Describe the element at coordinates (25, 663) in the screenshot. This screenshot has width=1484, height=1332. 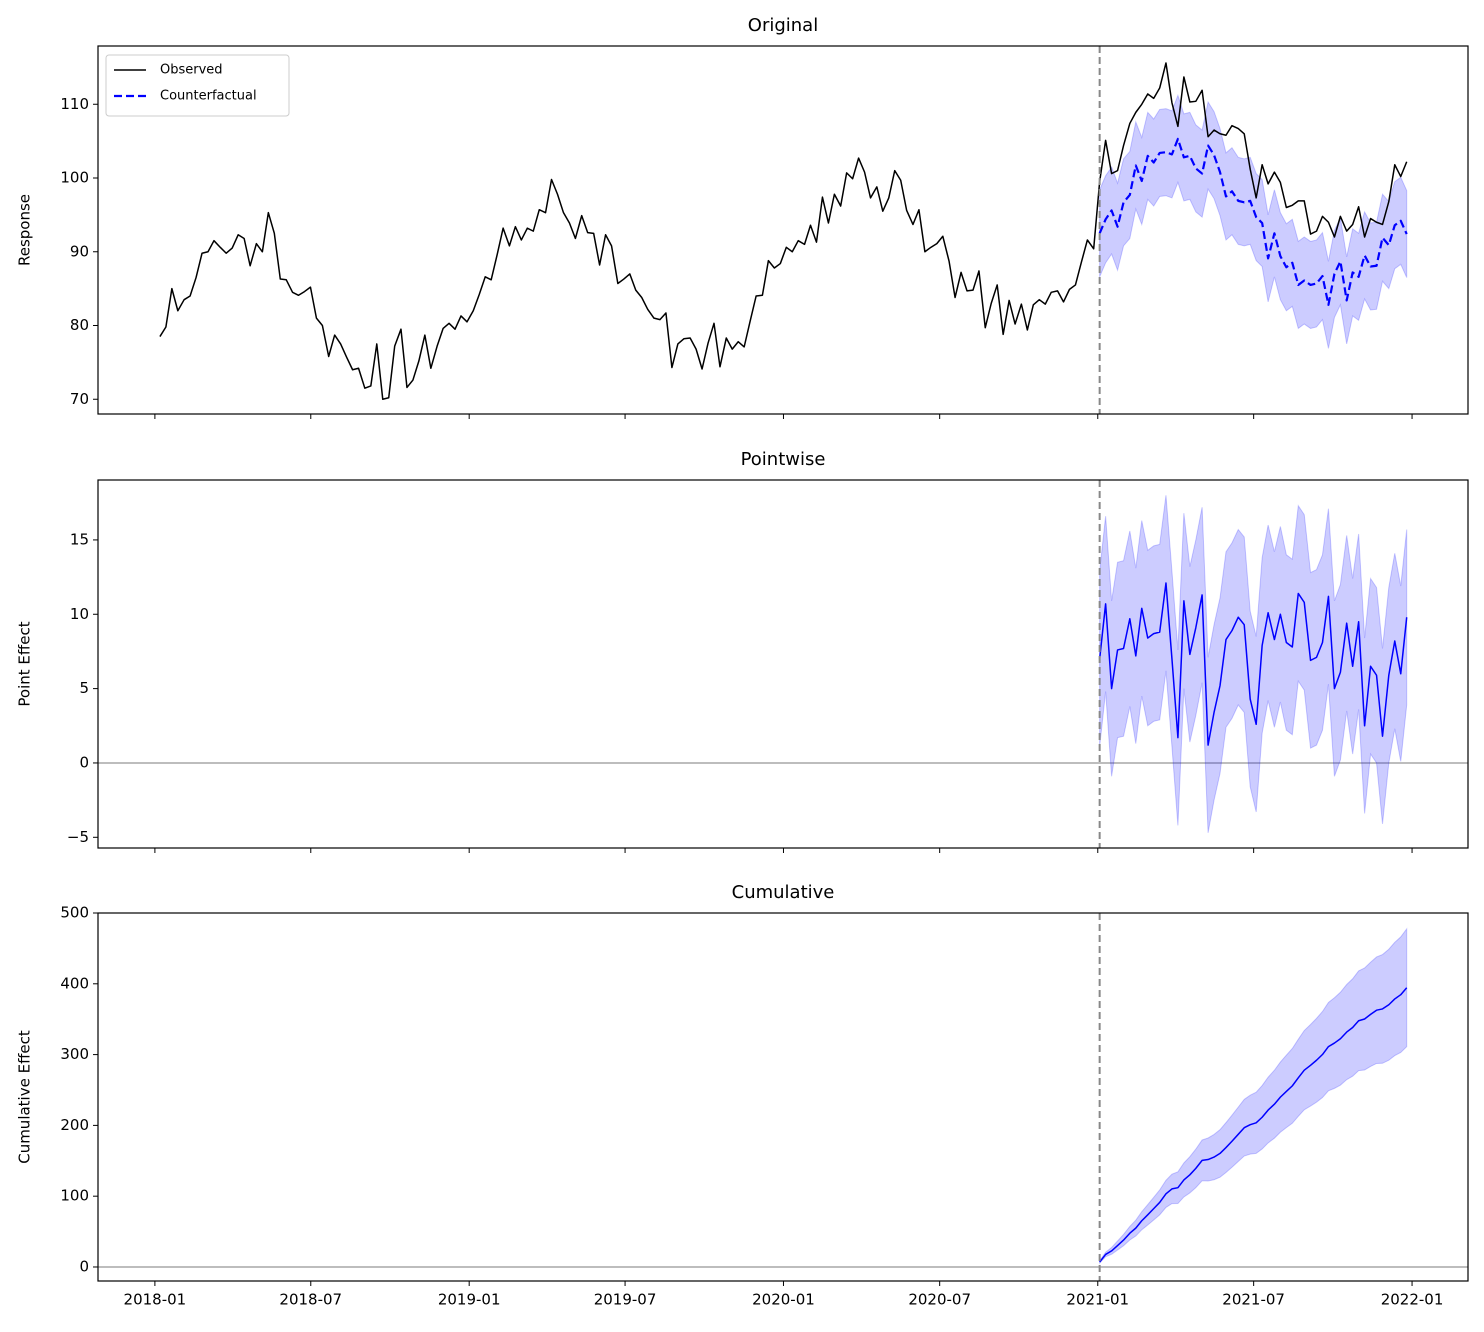
I see `y-axis-label: Point Effect` at that location.